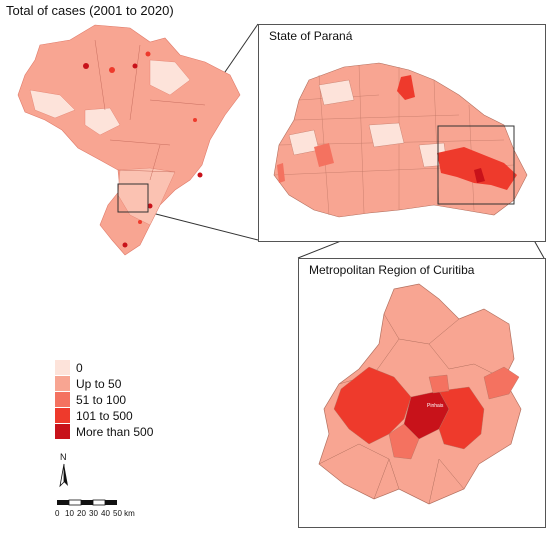  I want to click on legend-label: More than 500, so click(115, 431).